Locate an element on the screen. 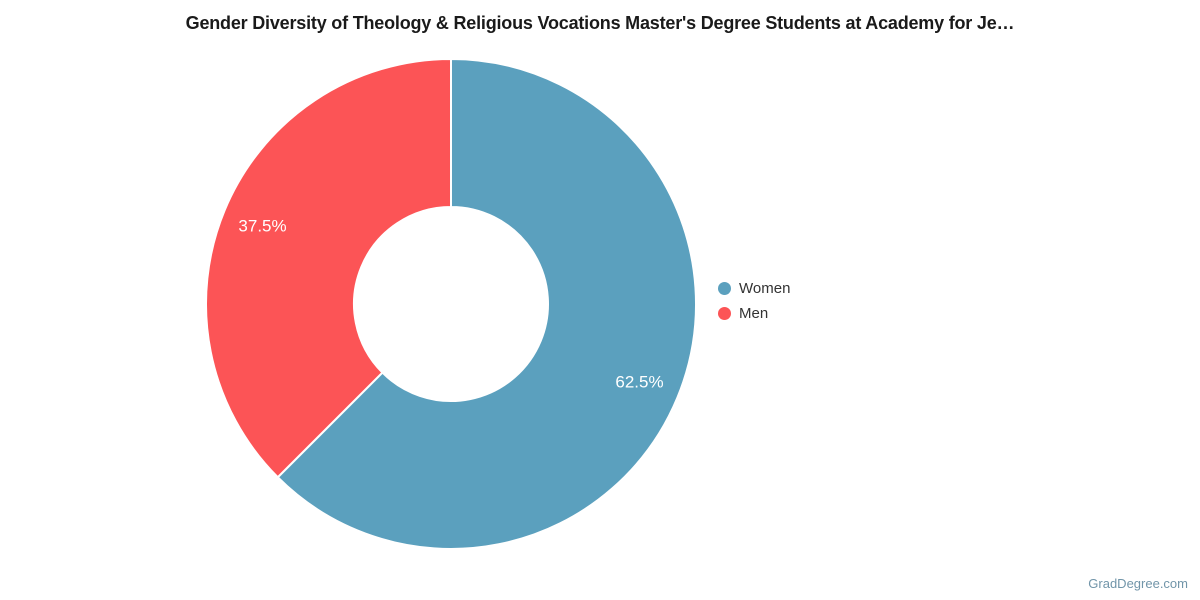  legend-item-women: Women is located at coordinates (754, 288).